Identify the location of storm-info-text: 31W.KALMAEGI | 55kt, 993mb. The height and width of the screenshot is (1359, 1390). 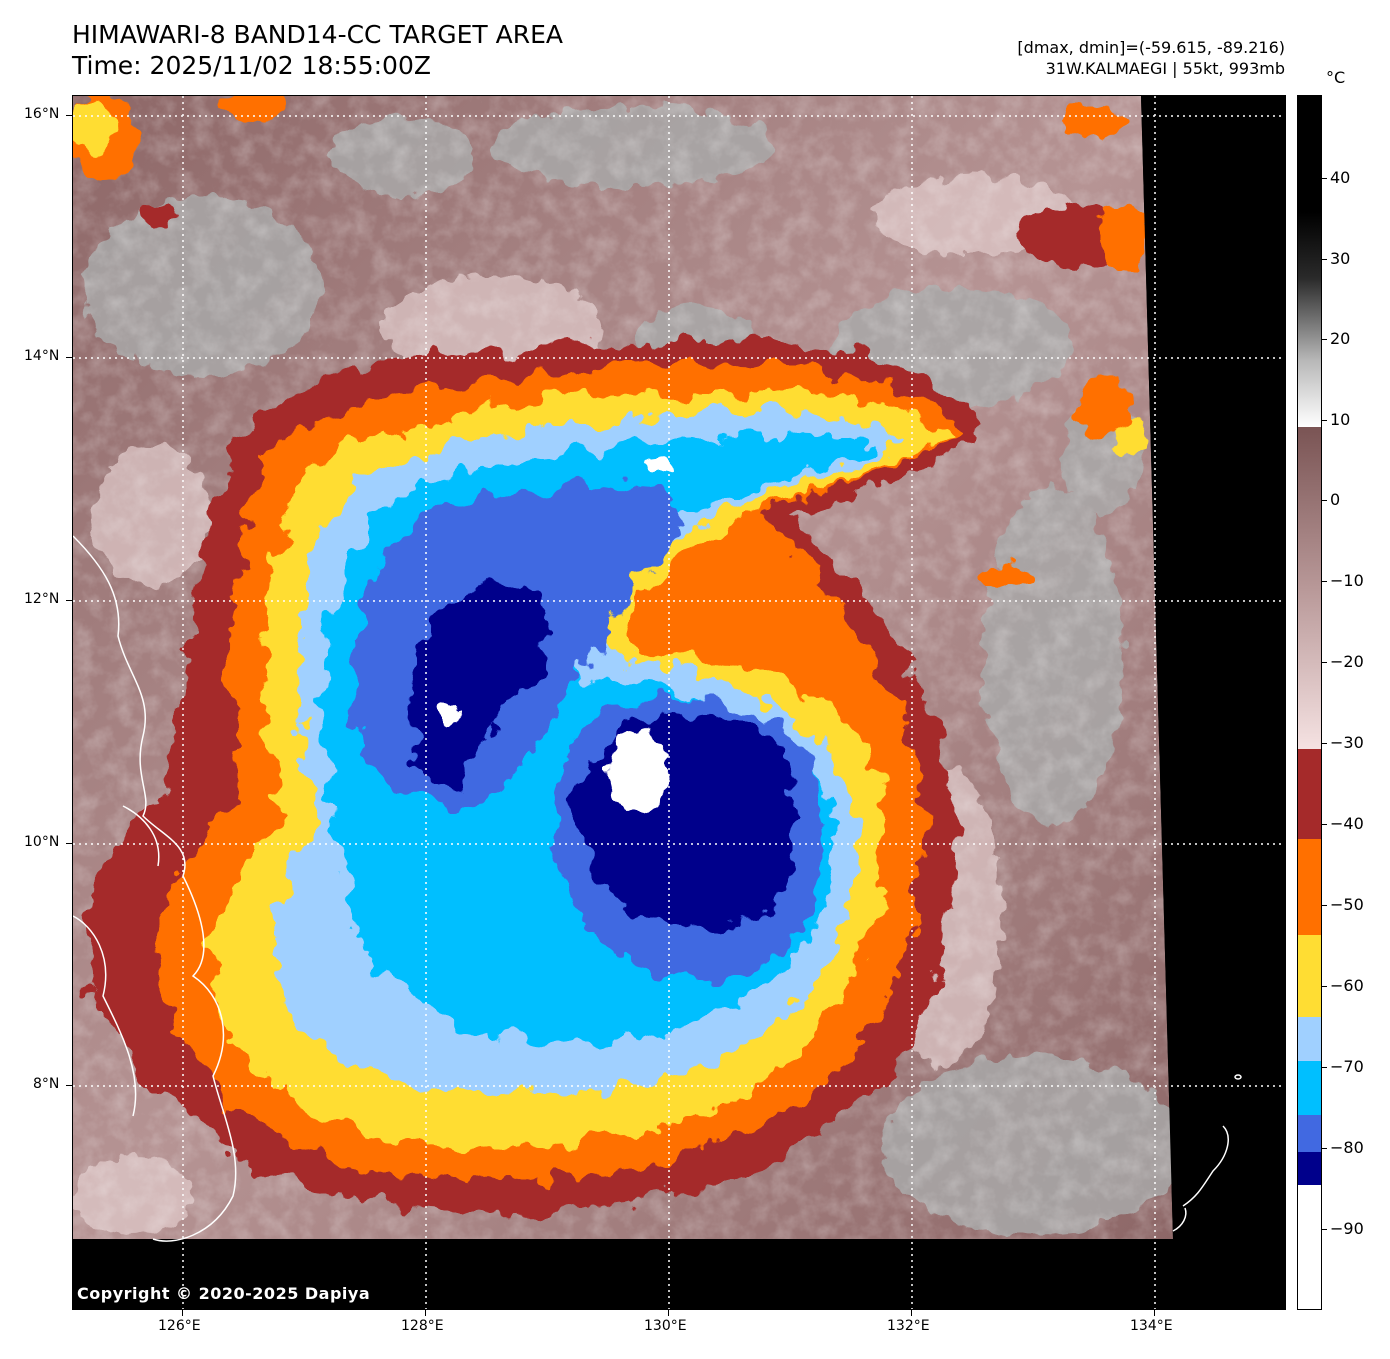
(1165, 68).